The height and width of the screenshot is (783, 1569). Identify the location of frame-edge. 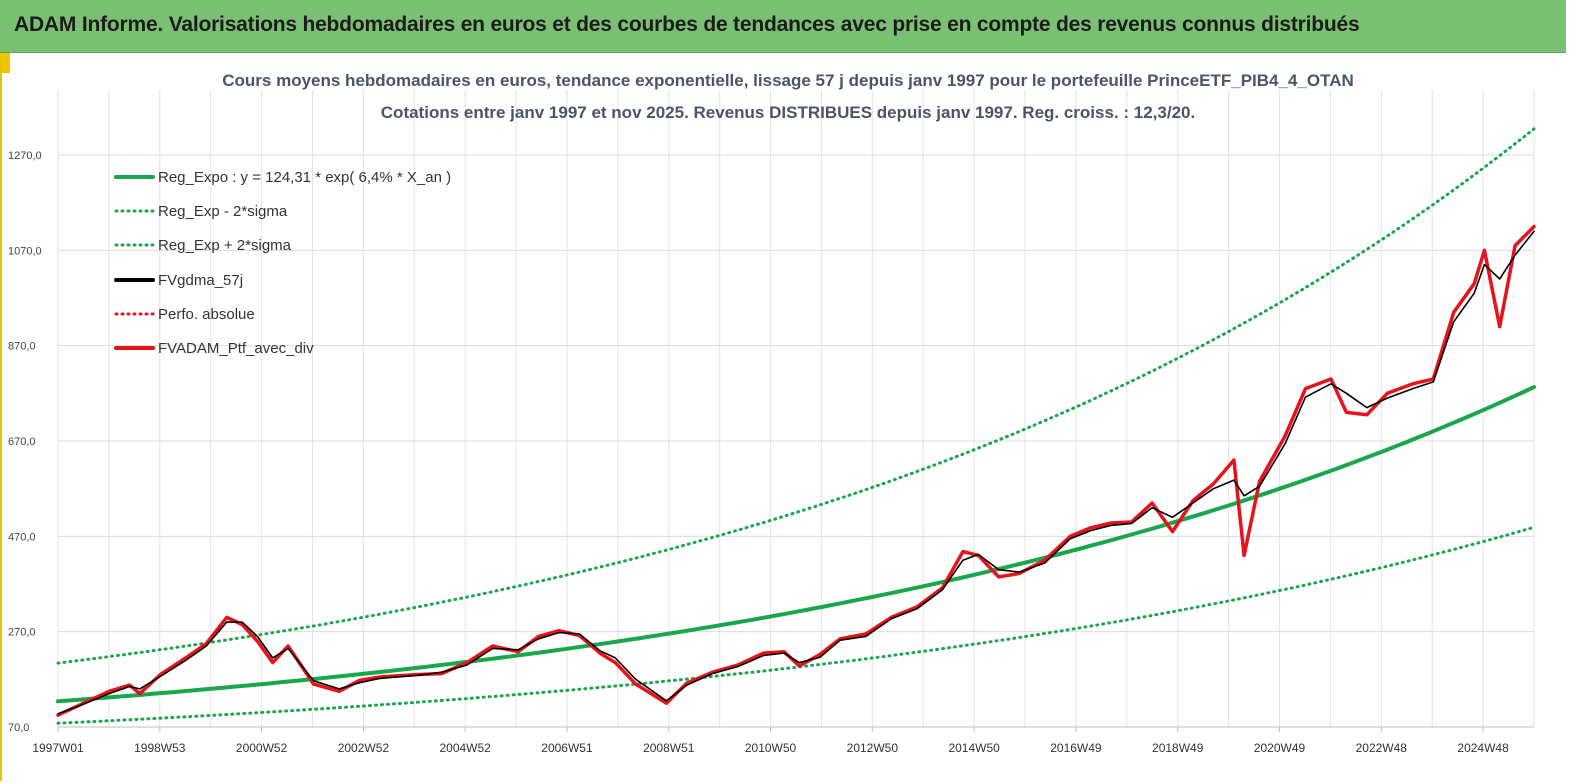
(1, 417).